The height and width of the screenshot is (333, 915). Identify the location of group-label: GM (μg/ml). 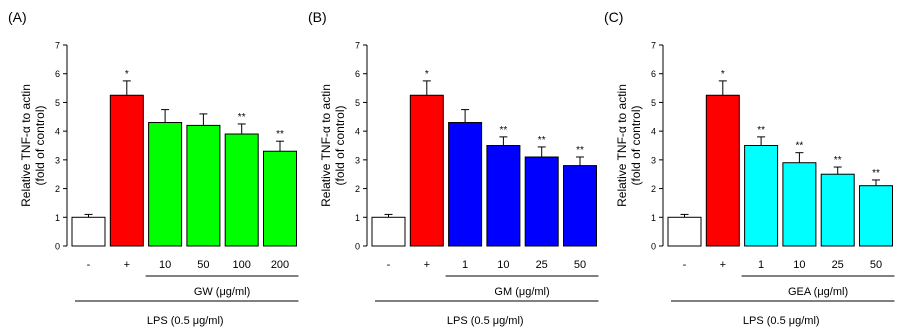
(521, 292).